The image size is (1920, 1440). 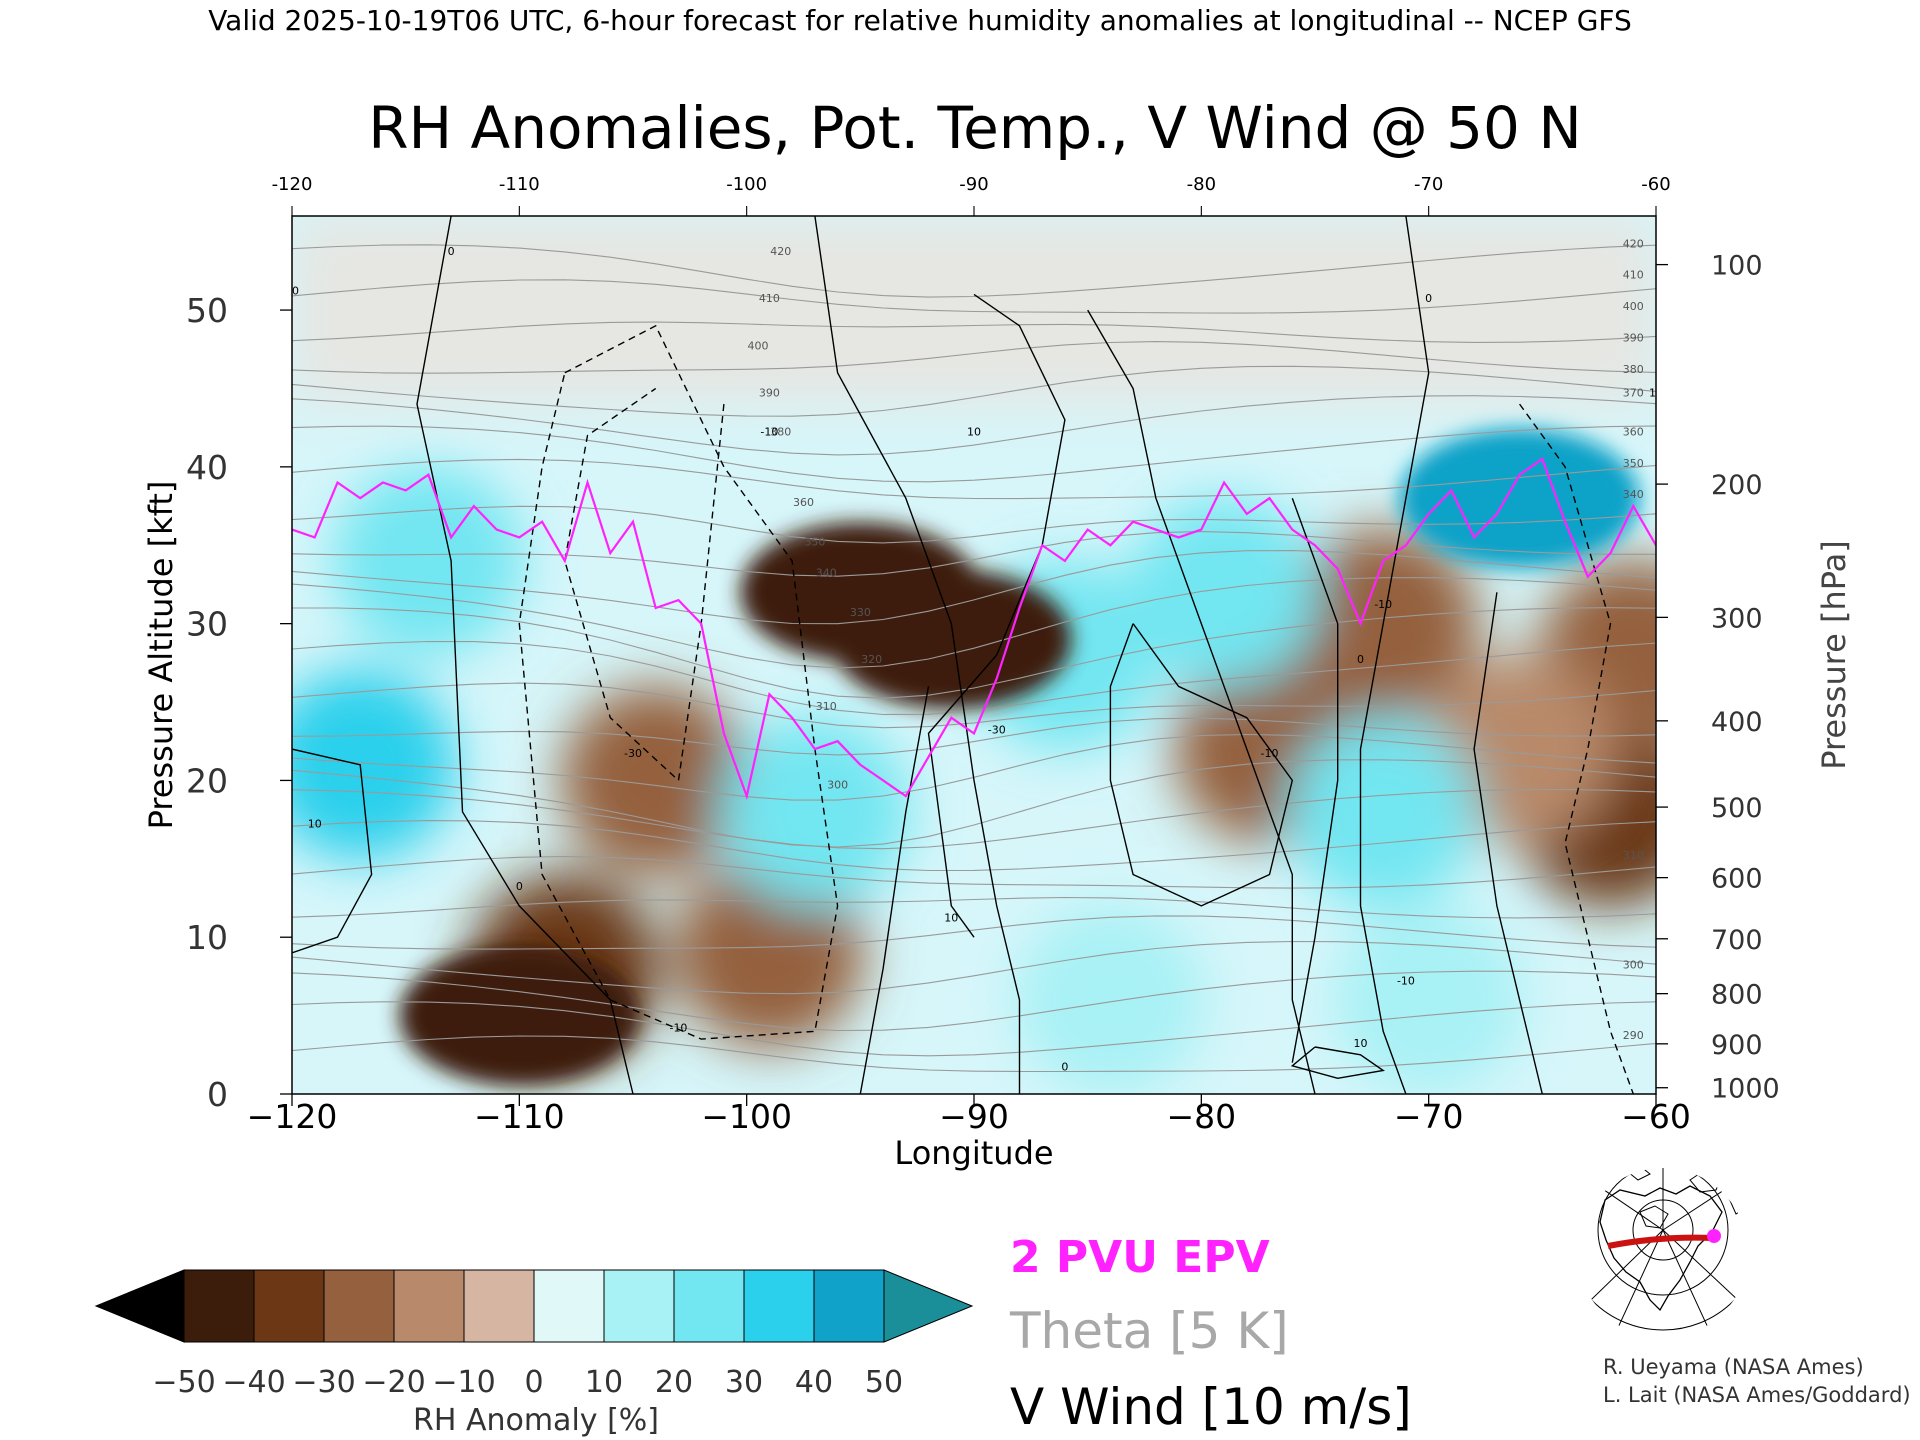 What do you see at coordinates (1660, 1241) in the screenshot?
I see `inset-cross-section-path` at bounding box center [1660, 1241].